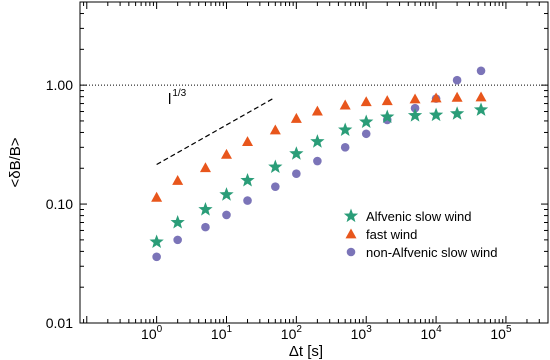  I want to click on legend-marker-circle, so click(351, 252).